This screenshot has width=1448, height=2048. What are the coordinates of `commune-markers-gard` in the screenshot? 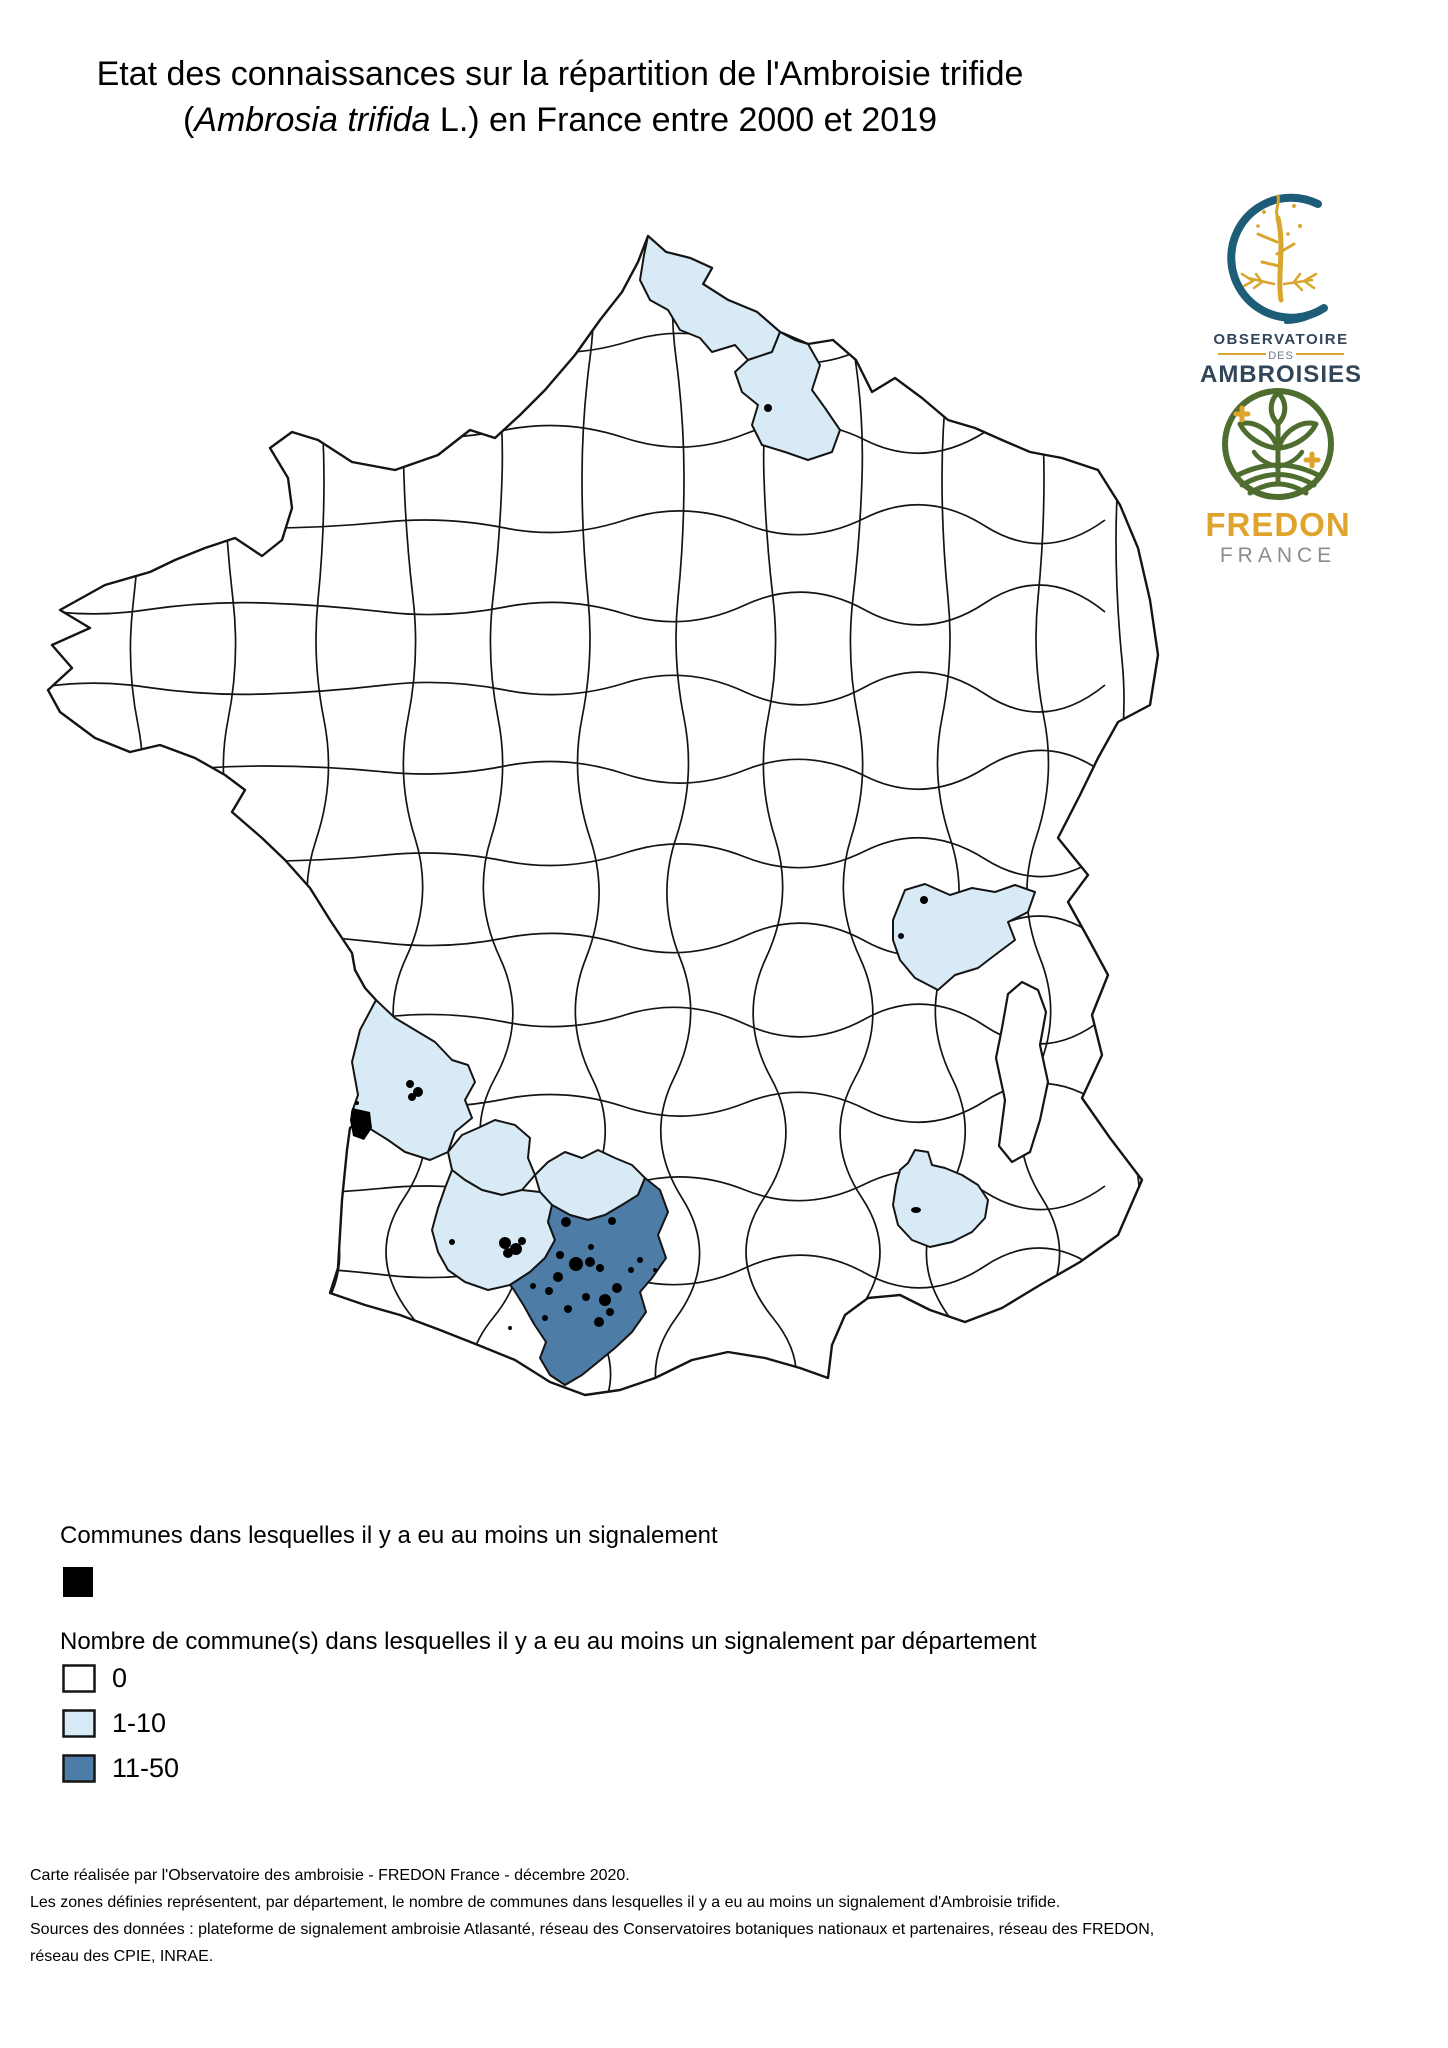 It's located at (916, 1210).